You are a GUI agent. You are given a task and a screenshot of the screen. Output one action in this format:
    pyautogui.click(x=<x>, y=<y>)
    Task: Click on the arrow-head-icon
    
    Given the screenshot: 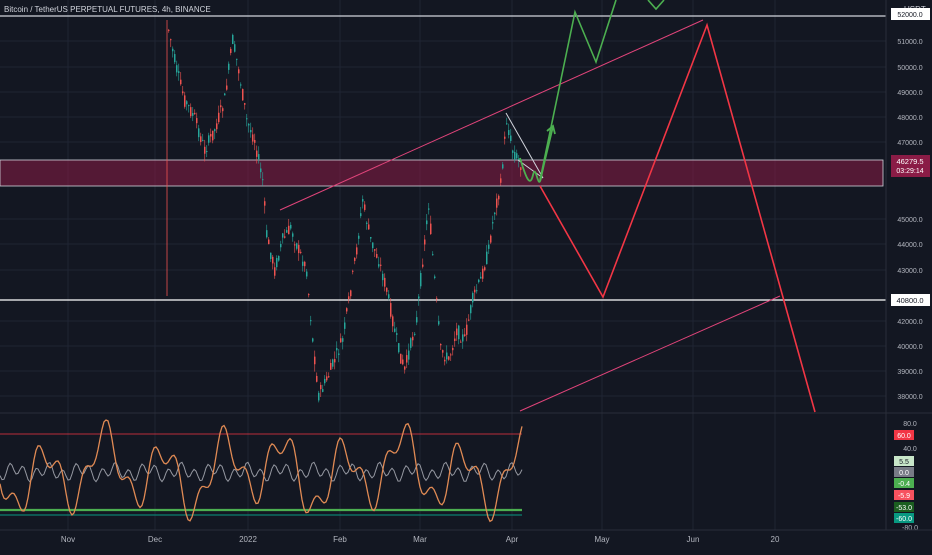 What is the action you would take?
    pyautogui.click(x=551, y=129)
    